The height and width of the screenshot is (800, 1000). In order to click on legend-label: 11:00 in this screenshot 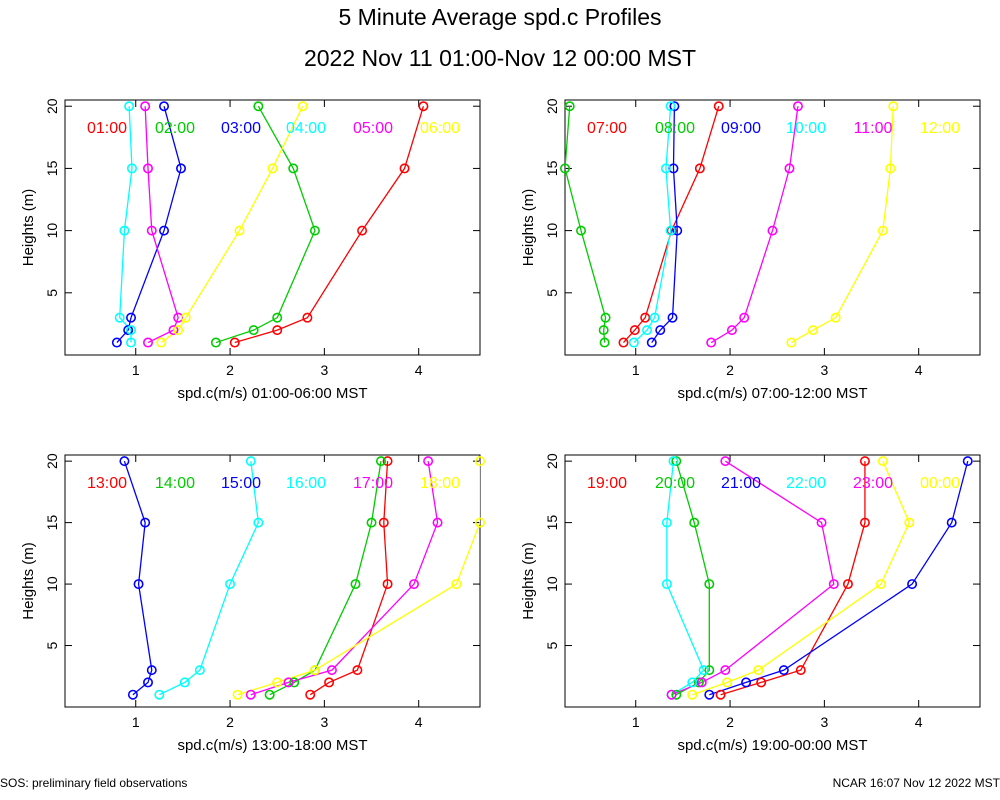, I will do `click(873, 128)`.